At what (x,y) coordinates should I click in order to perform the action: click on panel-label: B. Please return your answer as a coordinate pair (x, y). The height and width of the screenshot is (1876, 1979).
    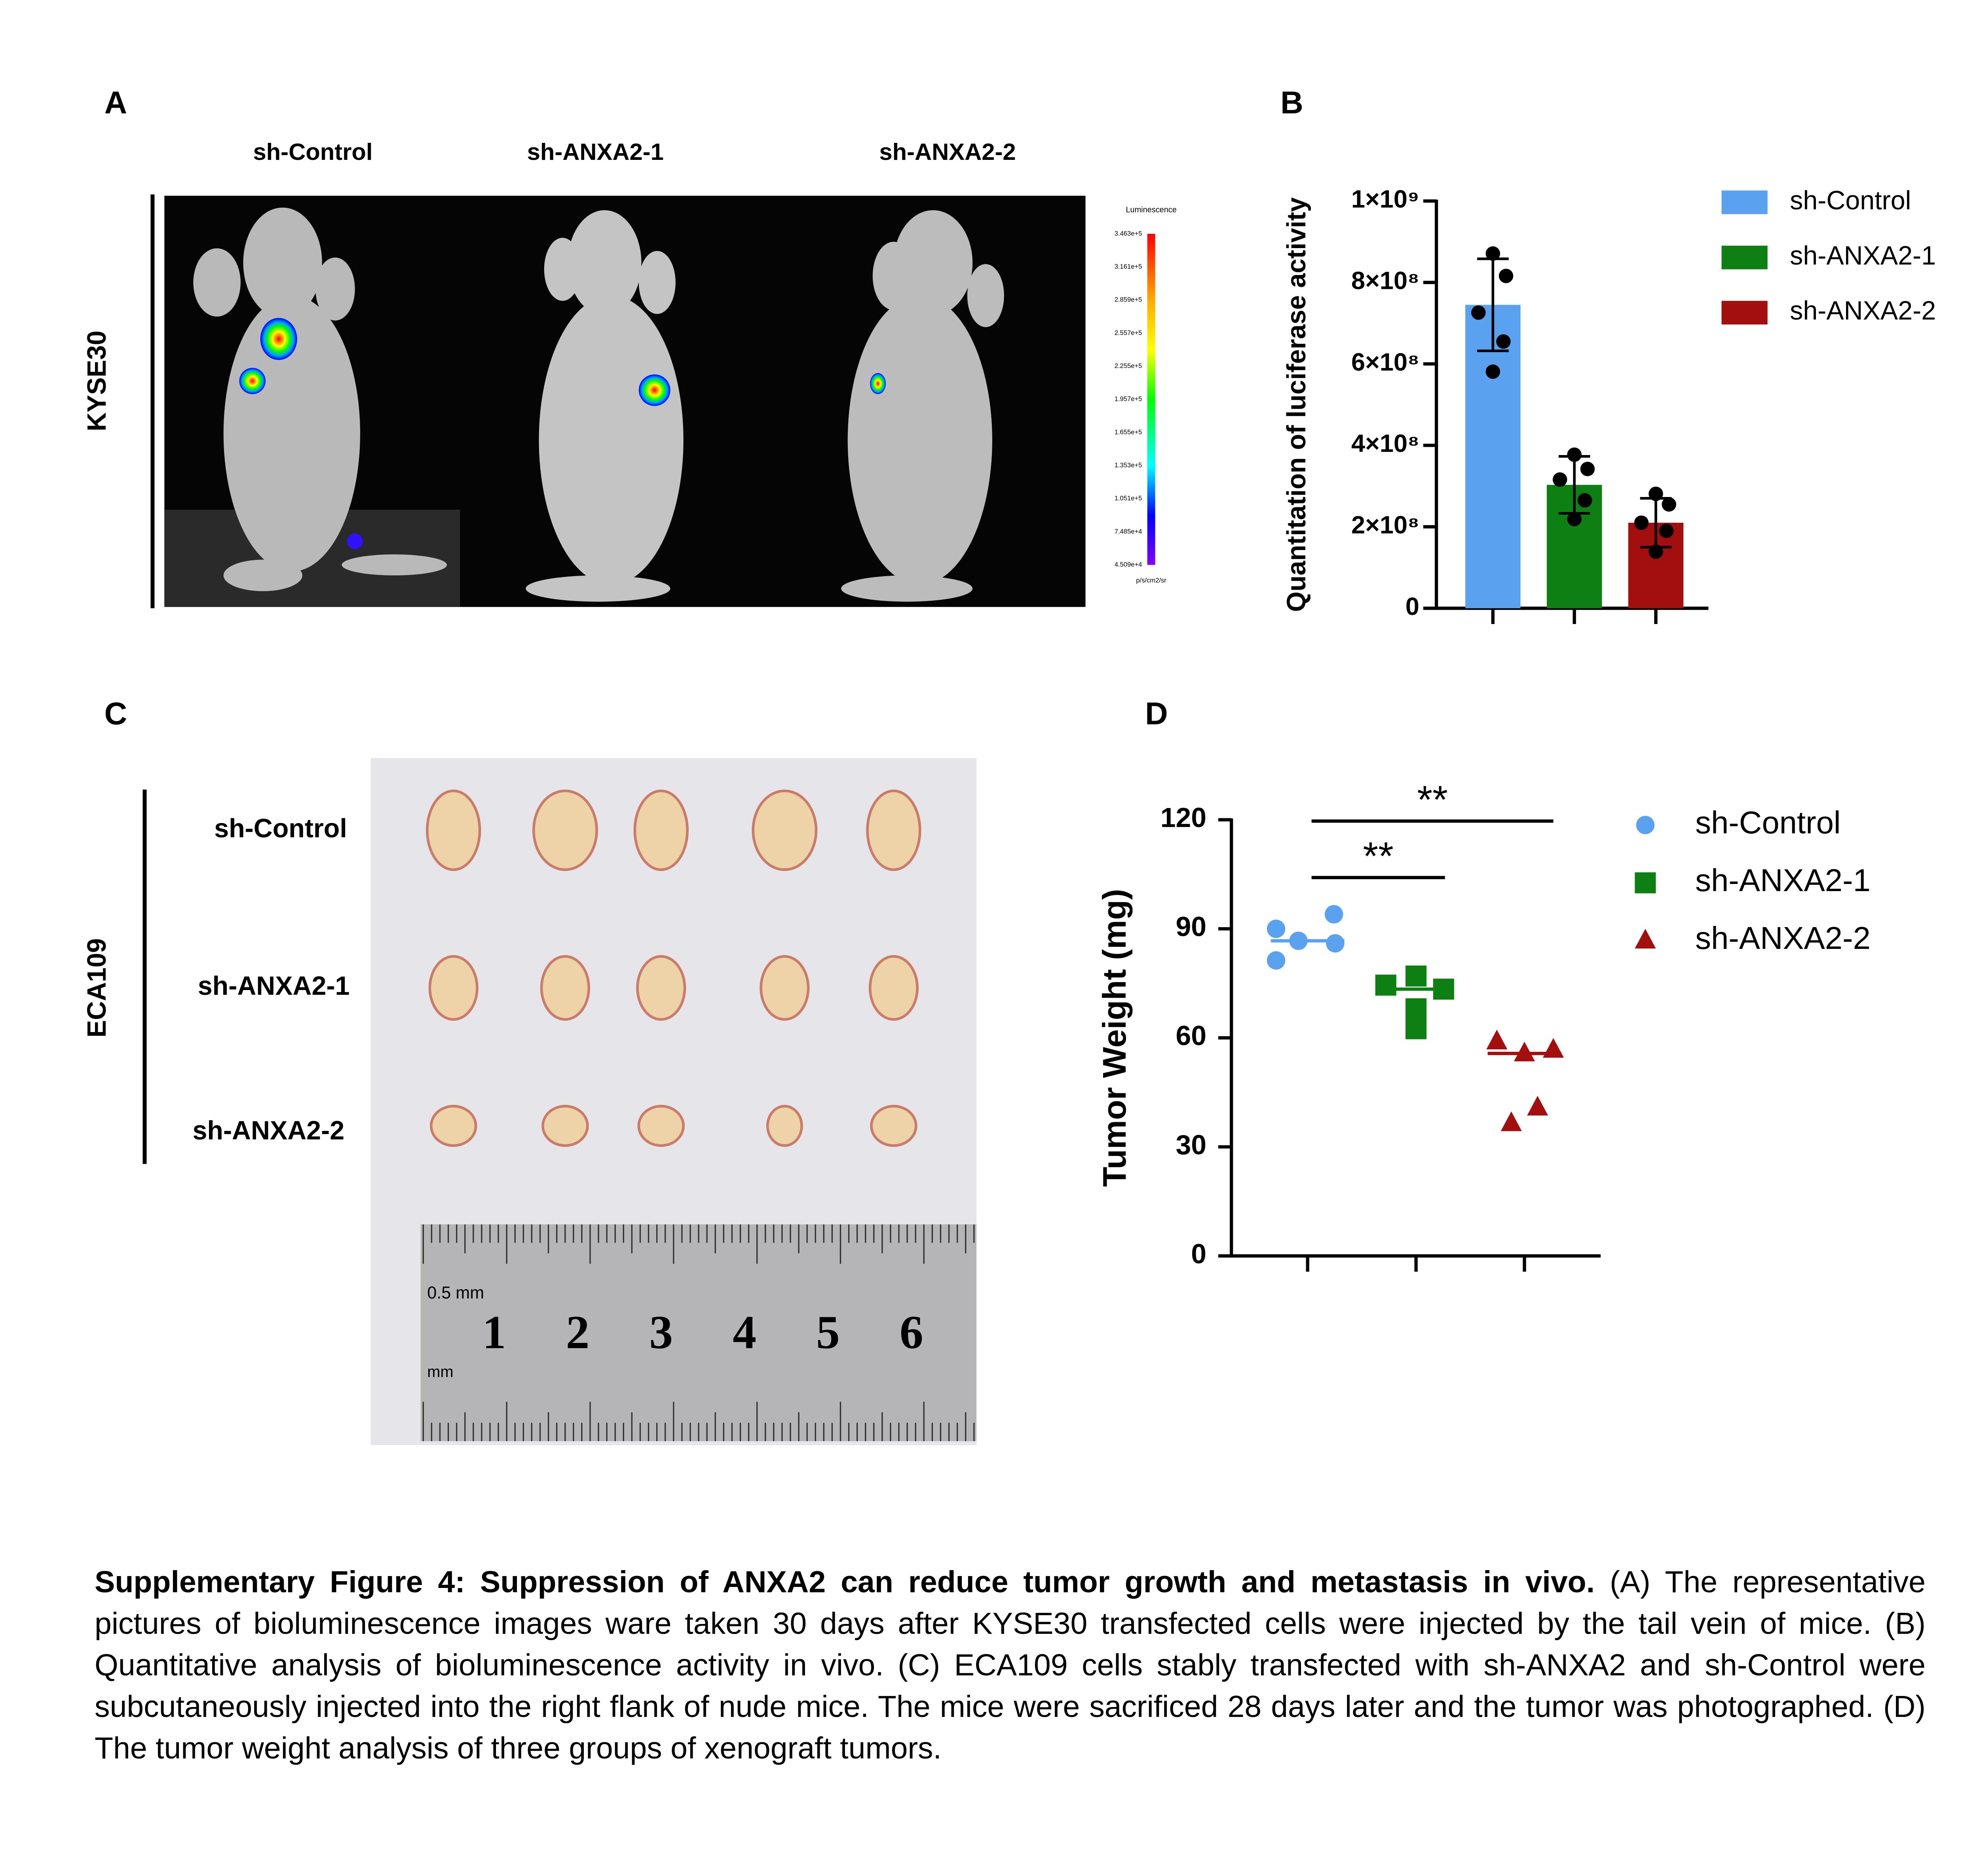
    Looking at the image, I should click on (1291, 103).